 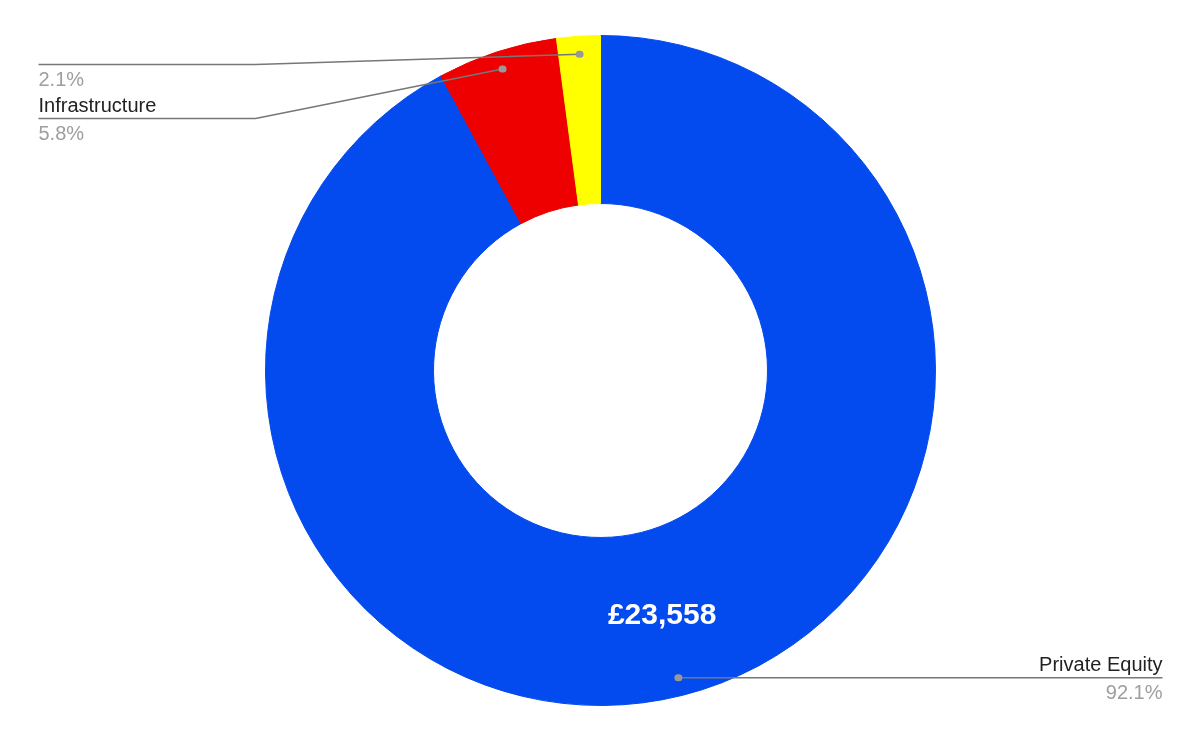 What do you see at coordinates (61, 78) in the screenshot?
I see `data-label: 2.1%` at bounding box center [61, 78].